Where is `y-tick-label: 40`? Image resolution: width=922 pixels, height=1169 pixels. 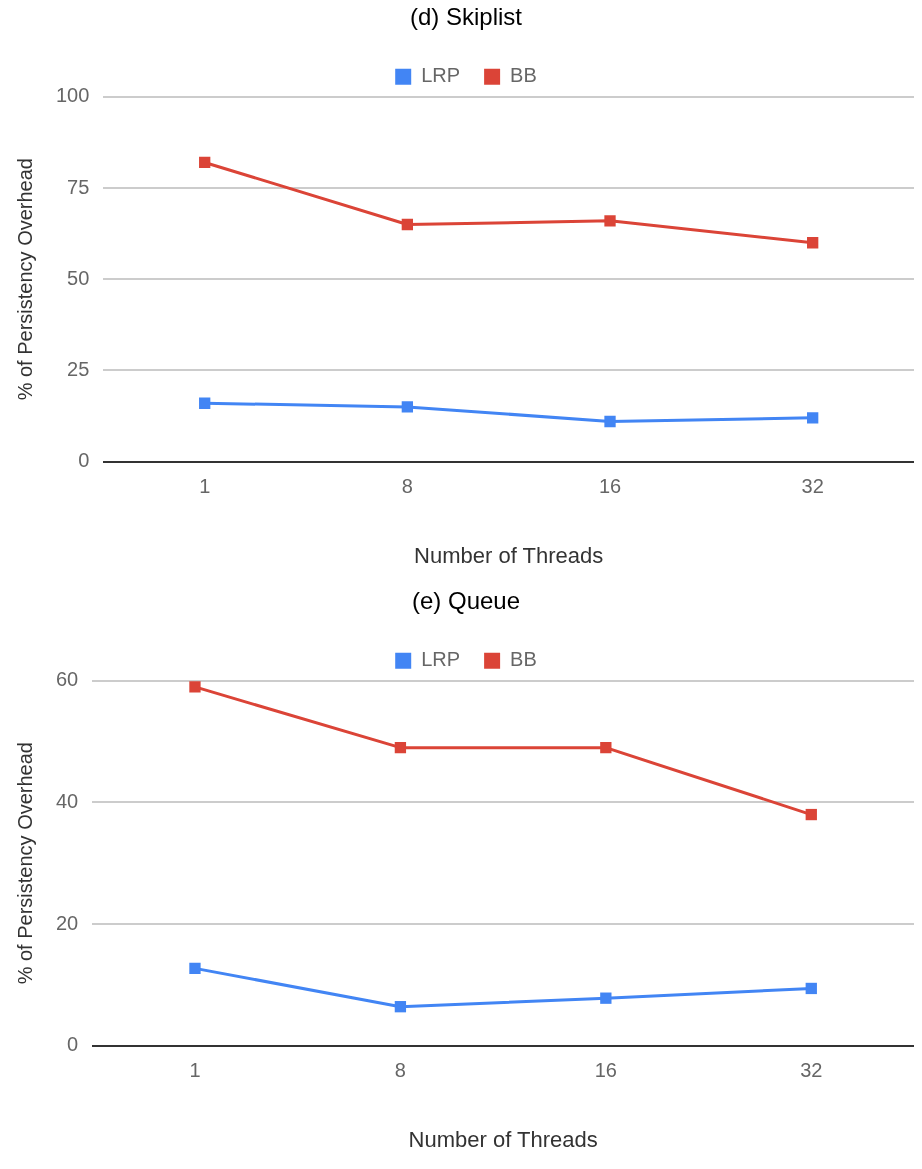 y-tick-label: 40 is located at coordinates (67, 800).